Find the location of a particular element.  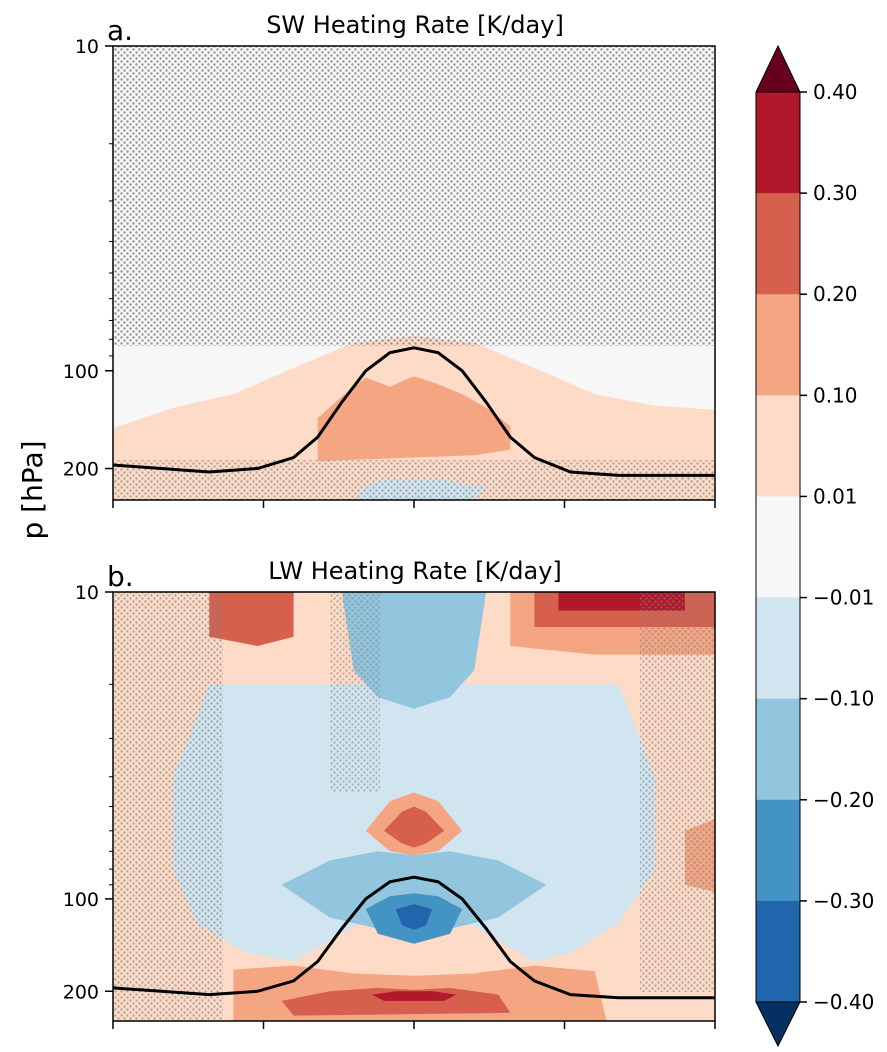

panel-b-xaxis is located at coordinates (414, 1025).